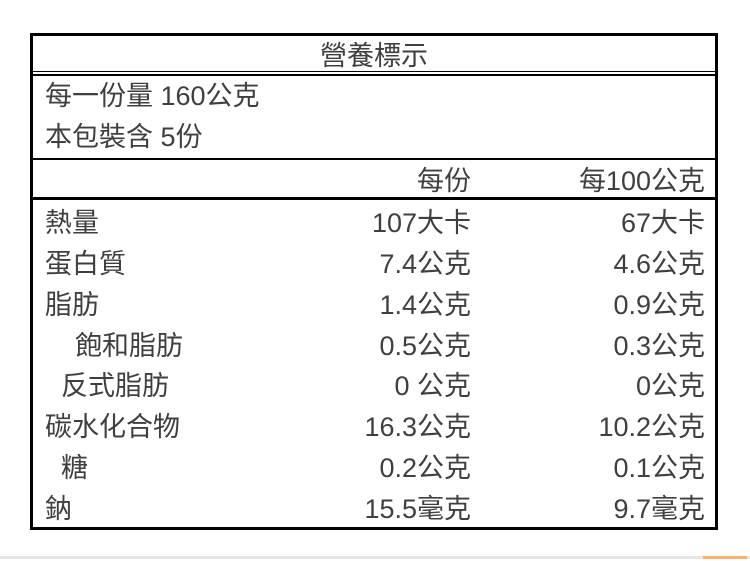  What do you see at coordinates (425, 468) in the screenshot?
I see `per-serving-value: 0.2公克` at bounding box center [425, 468].